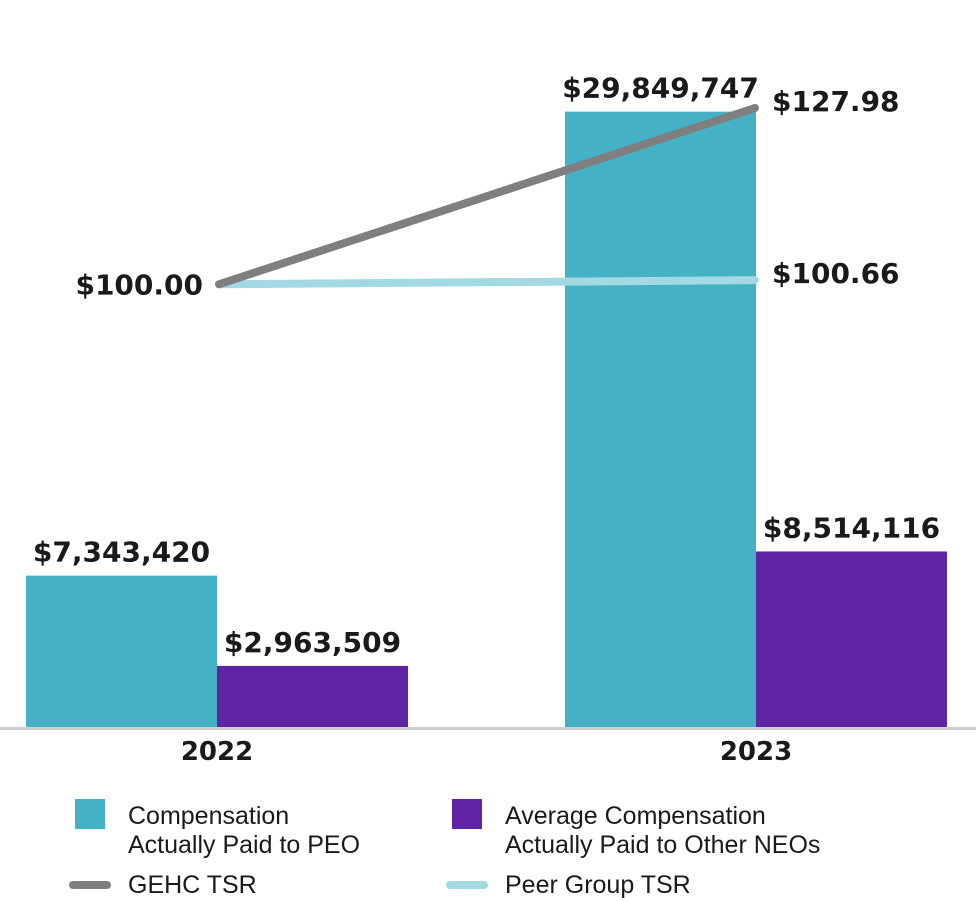 This screenshot has width=976, height=901. Describe the element at coordinates (192, 885) in the screenshot. I see `legend-label-gehc-tsr: GEHC TSR` at that location.